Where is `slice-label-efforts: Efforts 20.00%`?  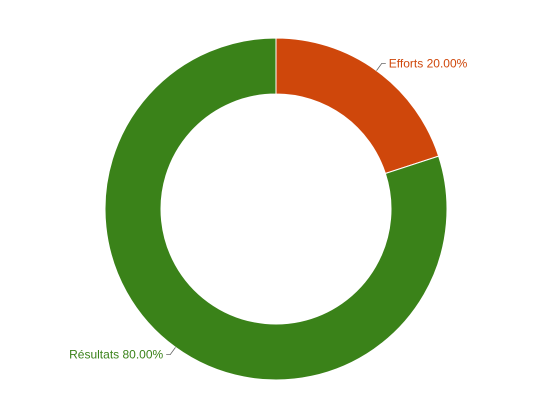
slice-label-efforts: Efforts 20.00% is located at coordinates (428, 63).